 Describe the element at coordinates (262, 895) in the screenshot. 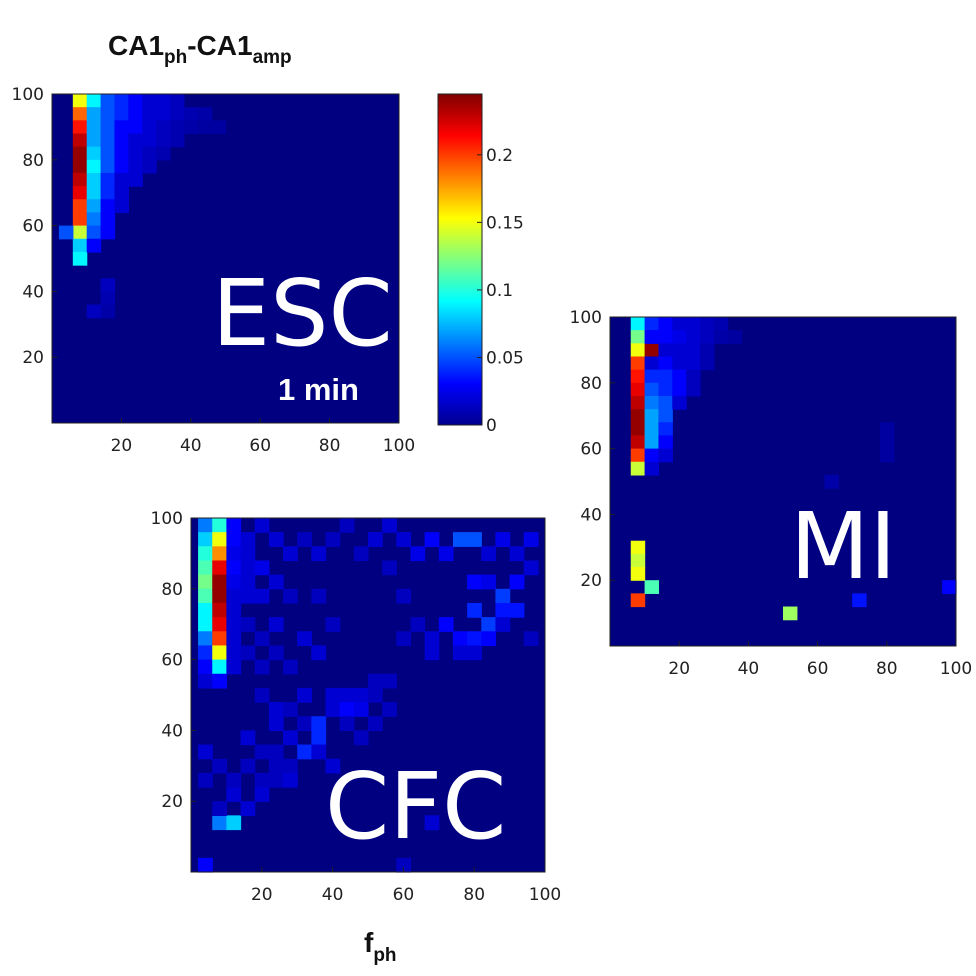

I see `x-tick-label: 20` at that location.